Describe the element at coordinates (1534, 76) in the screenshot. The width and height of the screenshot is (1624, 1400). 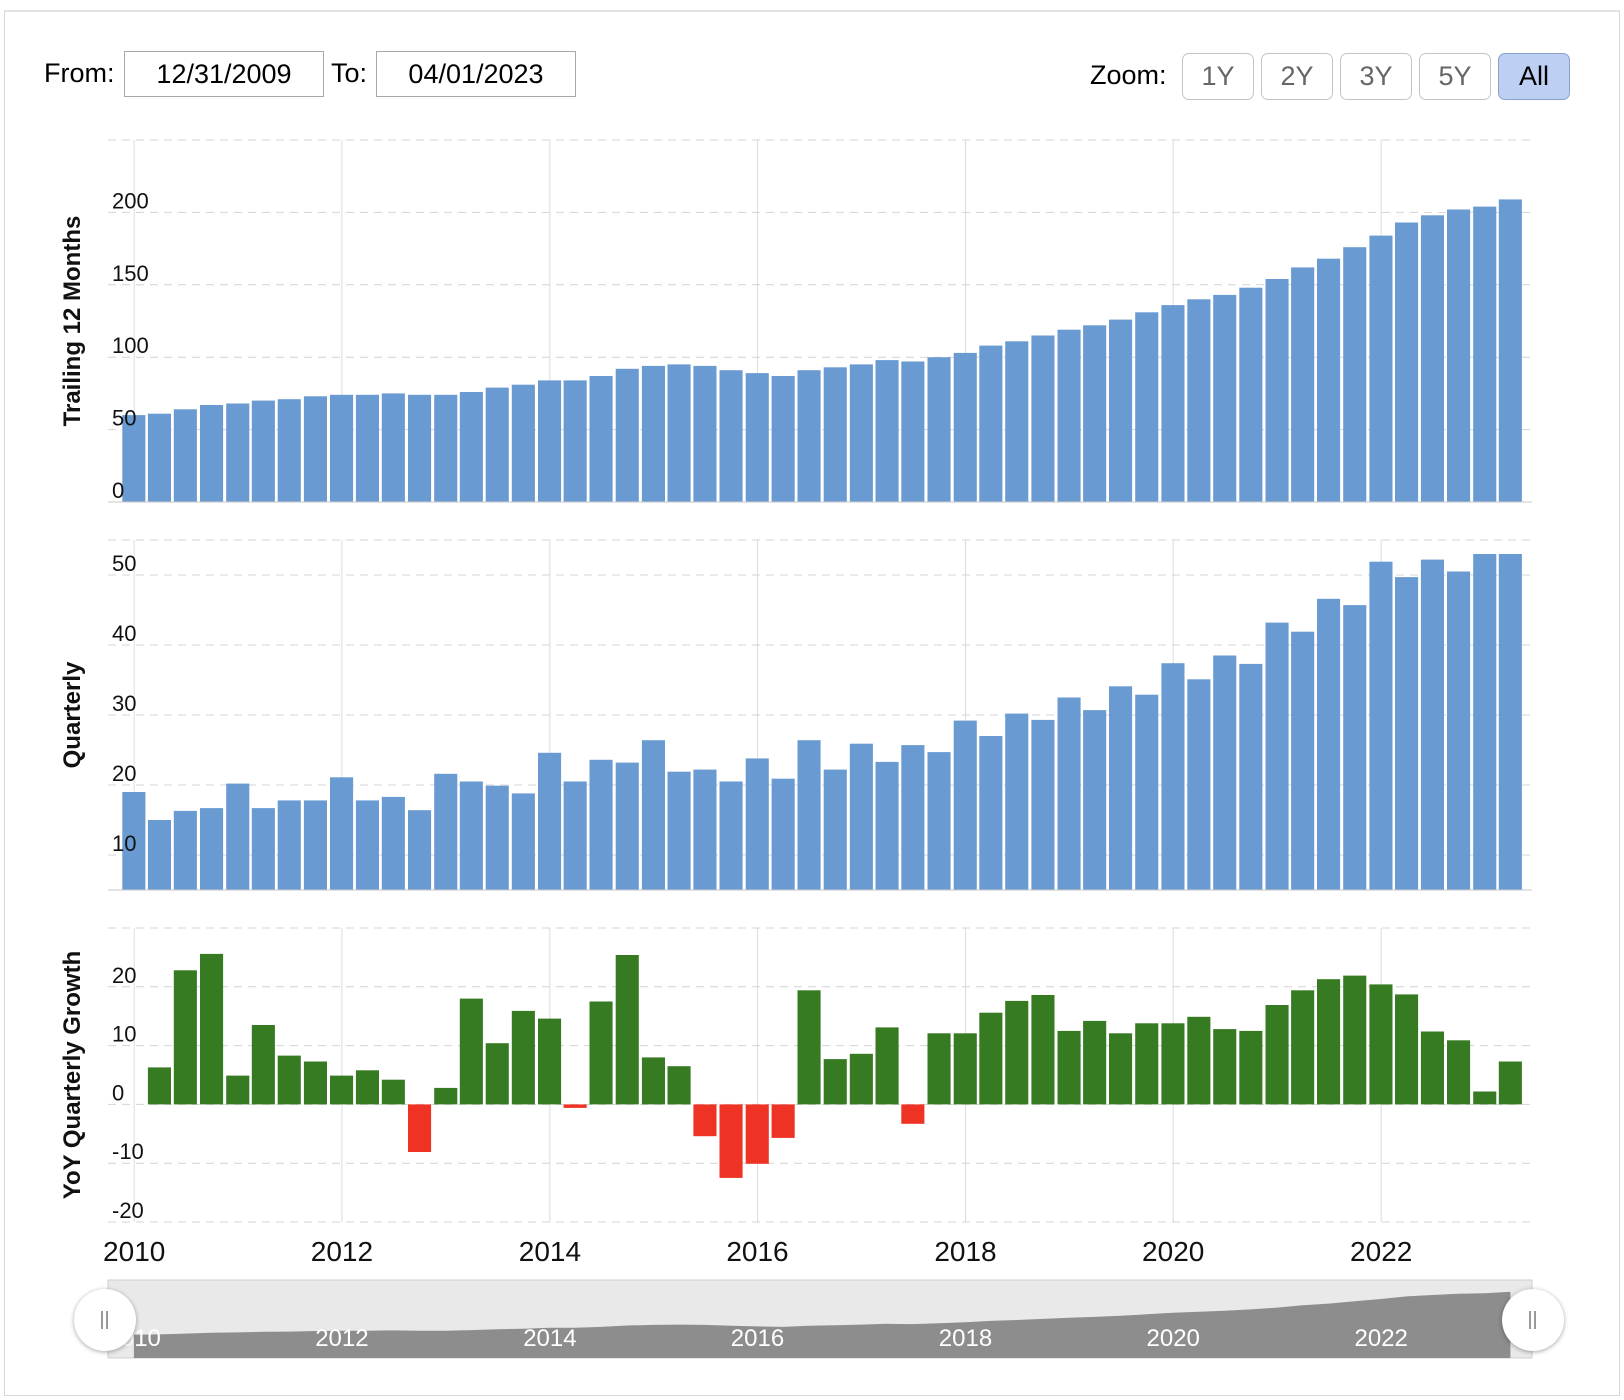
I see `zoom-all-button: All` at that location.